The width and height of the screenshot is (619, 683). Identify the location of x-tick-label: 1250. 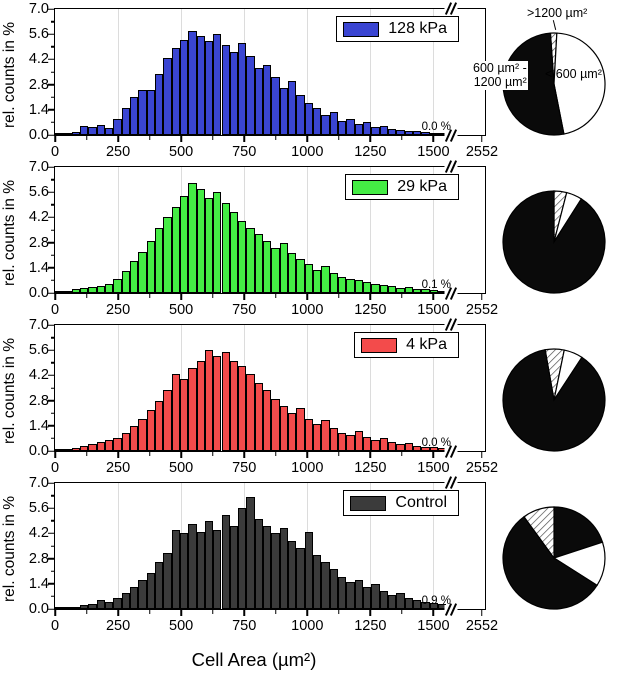
(370, 626).